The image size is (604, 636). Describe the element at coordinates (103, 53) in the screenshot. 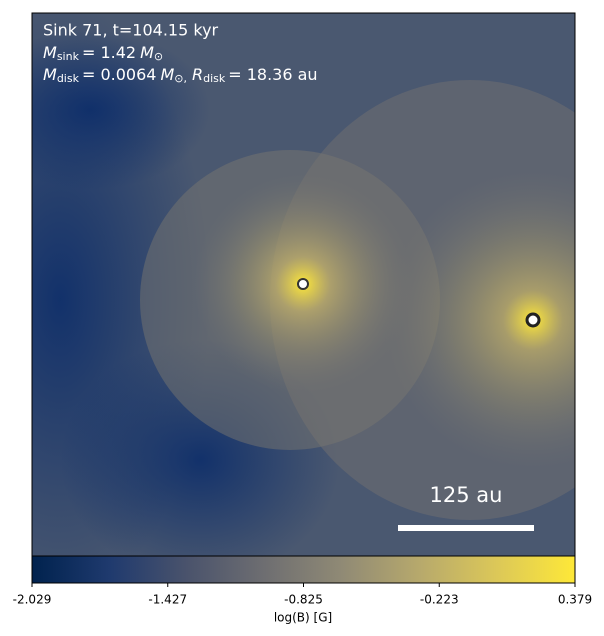

I see `sink-mass: Msink = 1.42 M⊙` at that location.